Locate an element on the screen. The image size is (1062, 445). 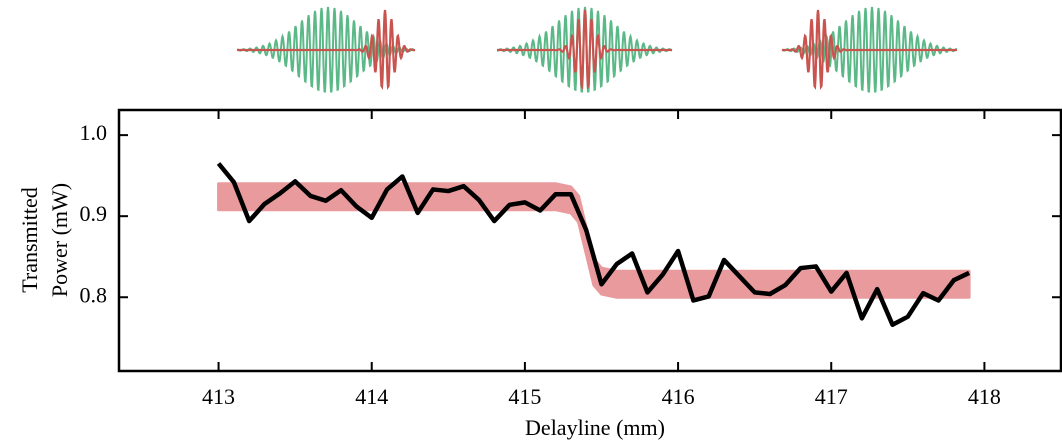
y-axis-label: Power (mW) is located at coordinates (59, 240).